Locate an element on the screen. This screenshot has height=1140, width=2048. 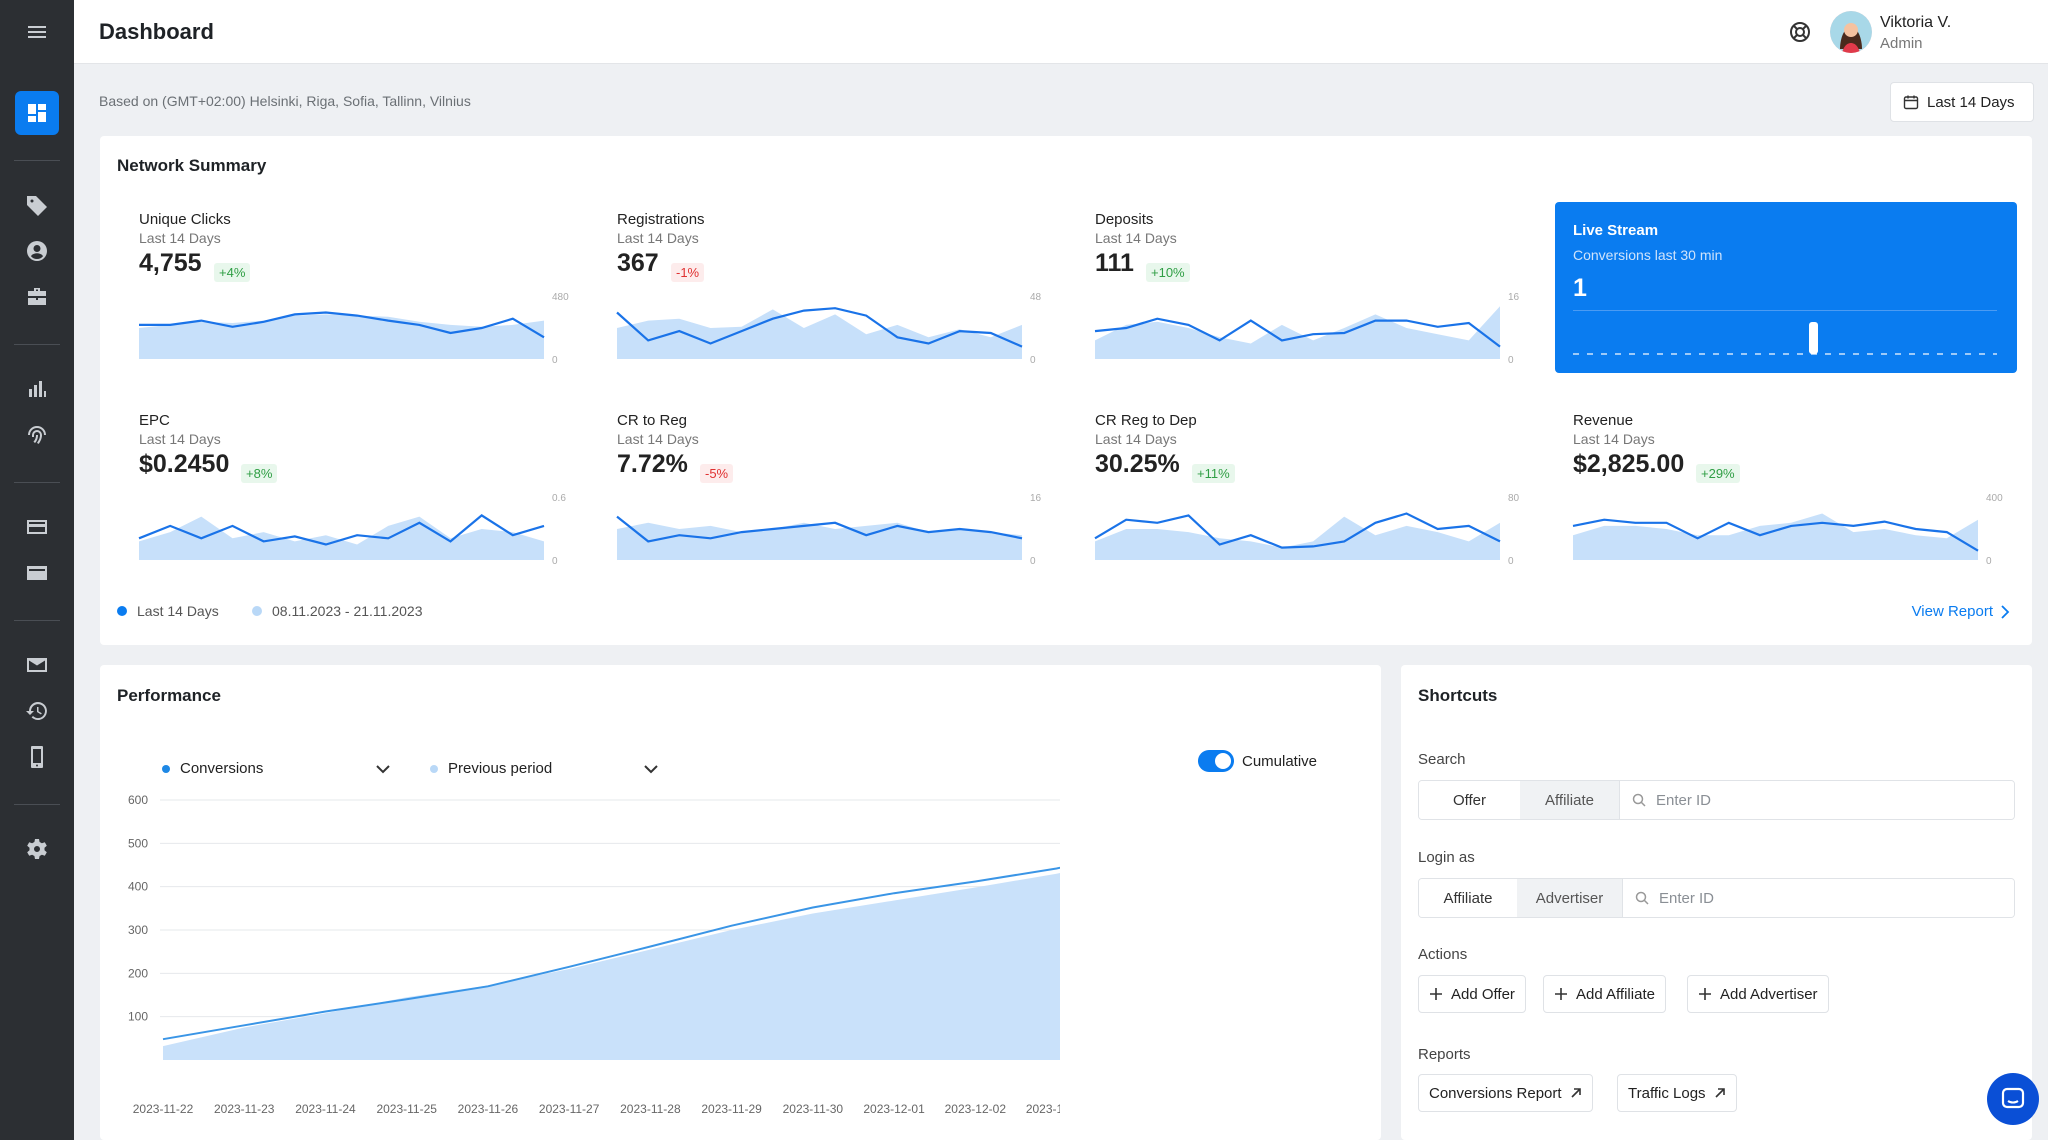
y-tick-label-left: 500 is located at coordinates (138, 843).